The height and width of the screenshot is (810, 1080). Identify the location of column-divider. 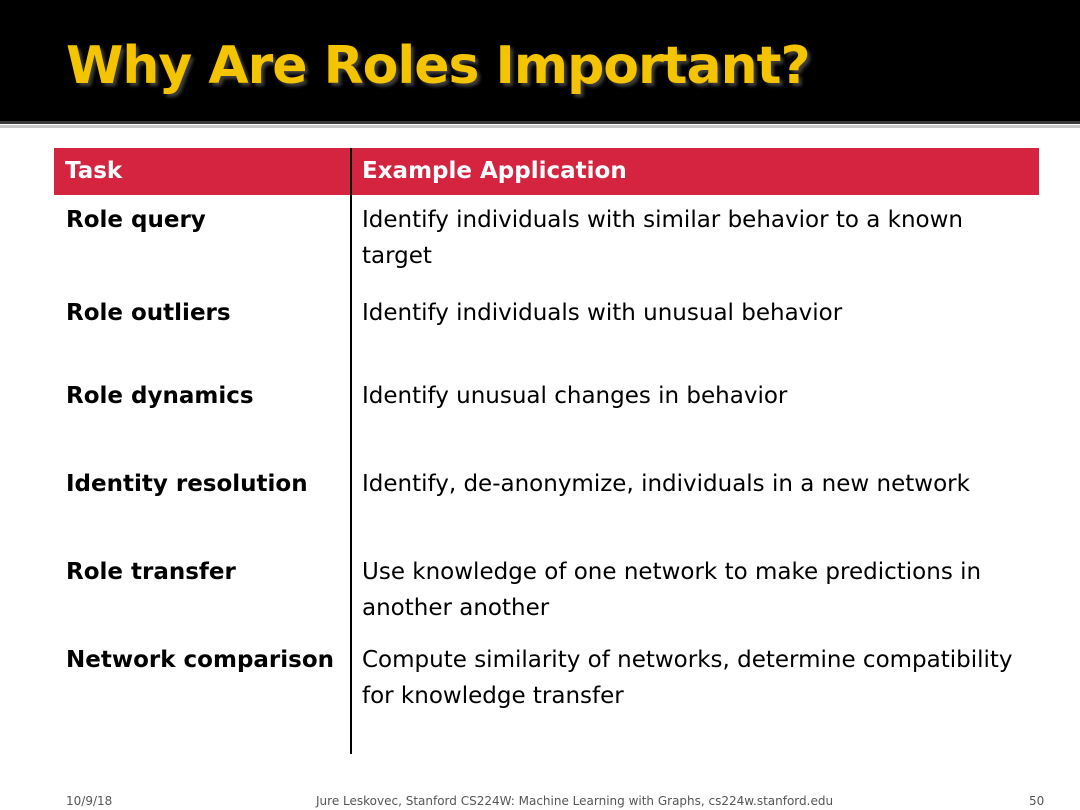
(351, 451).